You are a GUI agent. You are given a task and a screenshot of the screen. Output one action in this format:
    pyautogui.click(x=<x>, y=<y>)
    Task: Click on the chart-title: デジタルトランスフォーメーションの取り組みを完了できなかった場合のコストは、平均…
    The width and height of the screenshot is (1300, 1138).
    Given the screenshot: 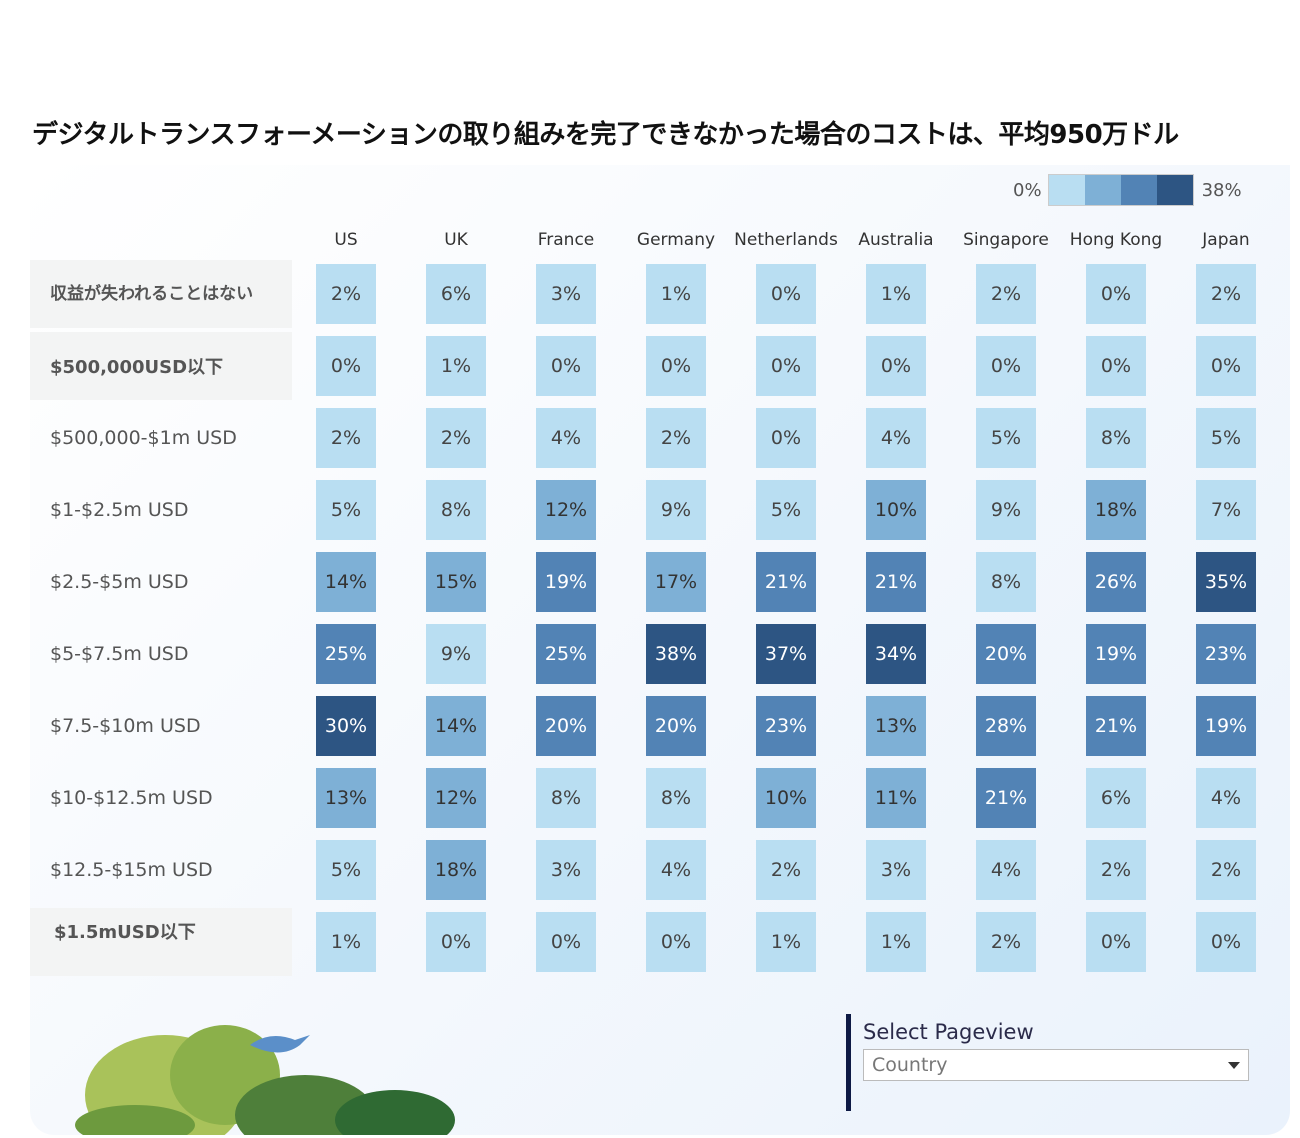 What is the action you would take?
    pyautogui.click(x=605, y=135)
    